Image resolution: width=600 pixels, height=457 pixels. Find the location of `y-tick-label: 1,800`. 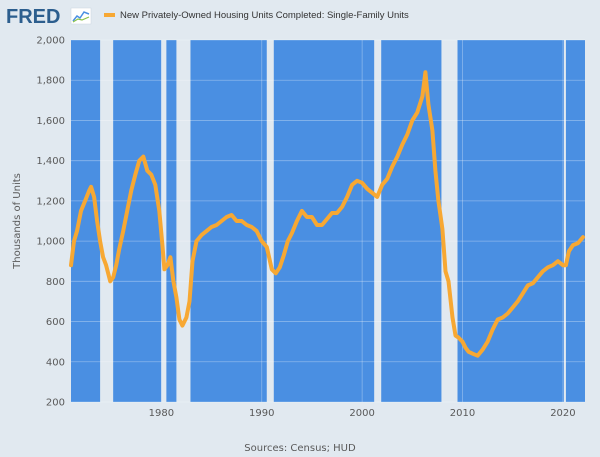

y-tick-label: 1,800 is located at coordinates (50, 81).